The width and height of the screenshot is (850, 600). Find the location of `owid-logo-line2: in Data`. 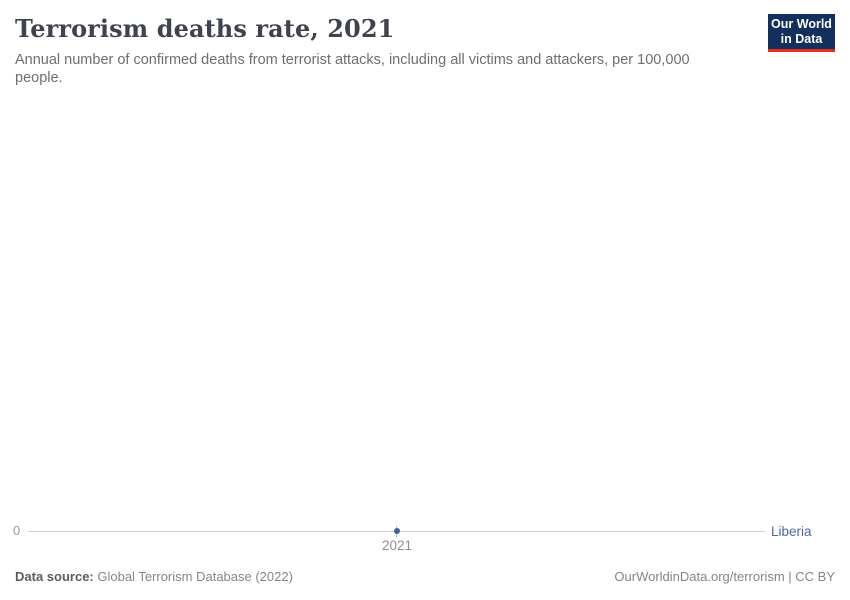

owid-logo-line2: in Data is located at coordinates (801, 38).